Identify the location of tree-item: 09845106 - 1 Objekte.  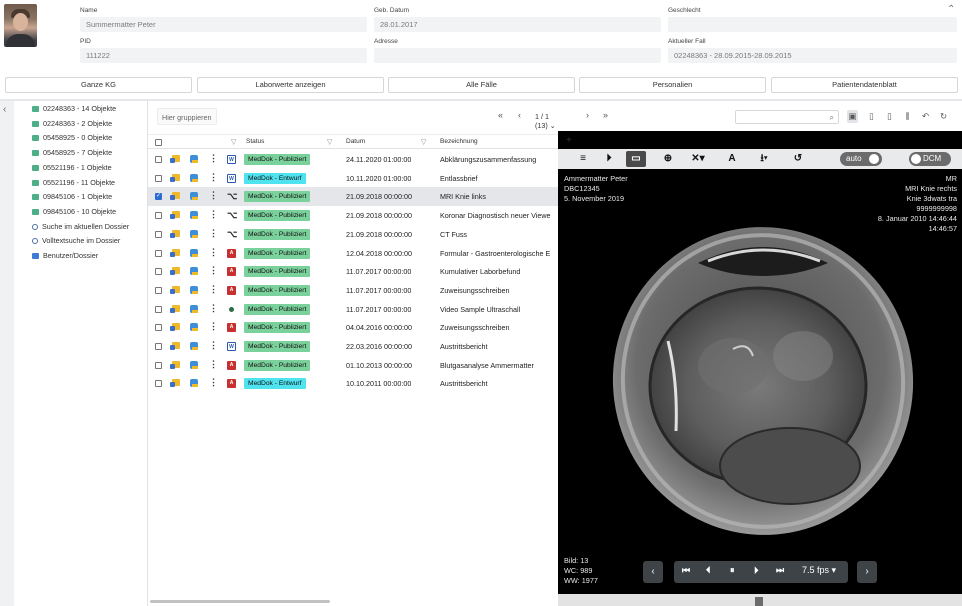
(72, 196).